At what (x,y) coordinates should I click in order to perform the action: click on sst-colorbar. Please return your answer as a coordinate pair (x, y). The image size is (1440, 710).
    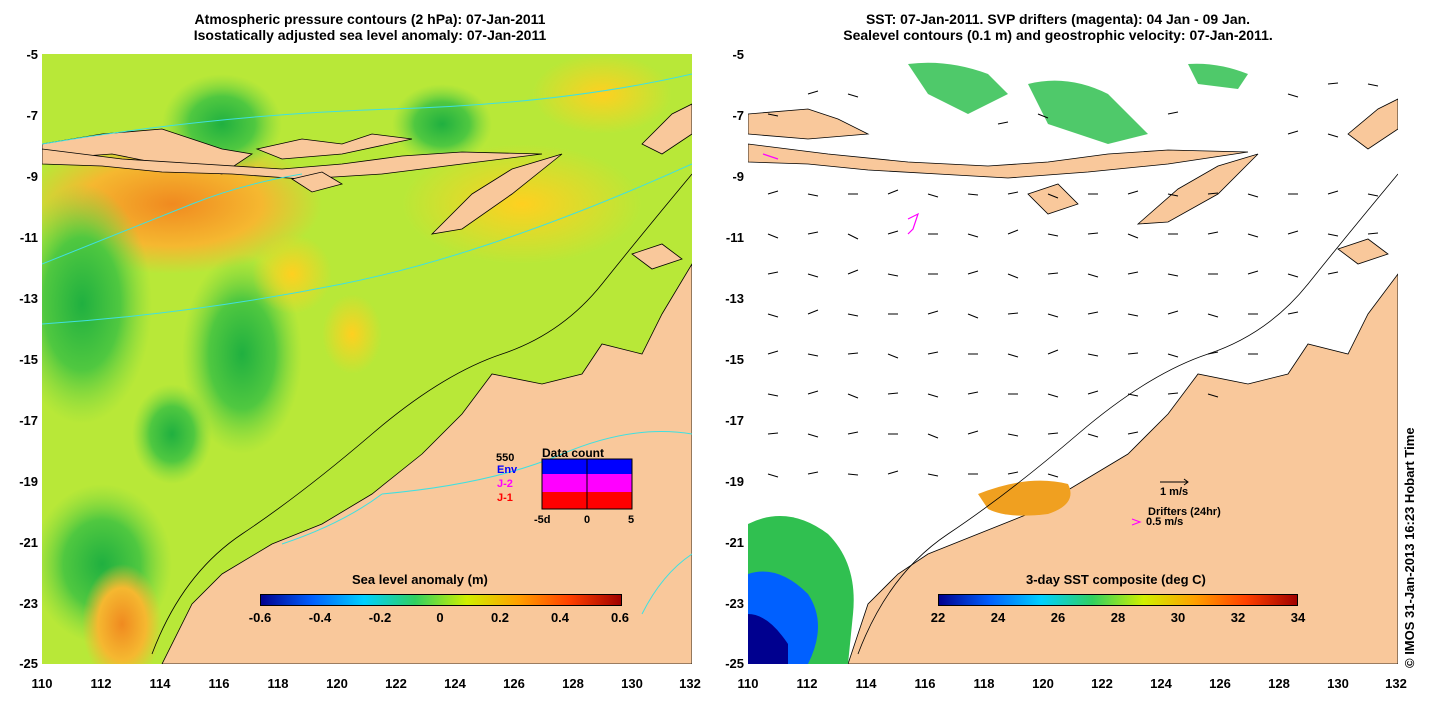
    Looking at the image, I should click on (1118, 600).